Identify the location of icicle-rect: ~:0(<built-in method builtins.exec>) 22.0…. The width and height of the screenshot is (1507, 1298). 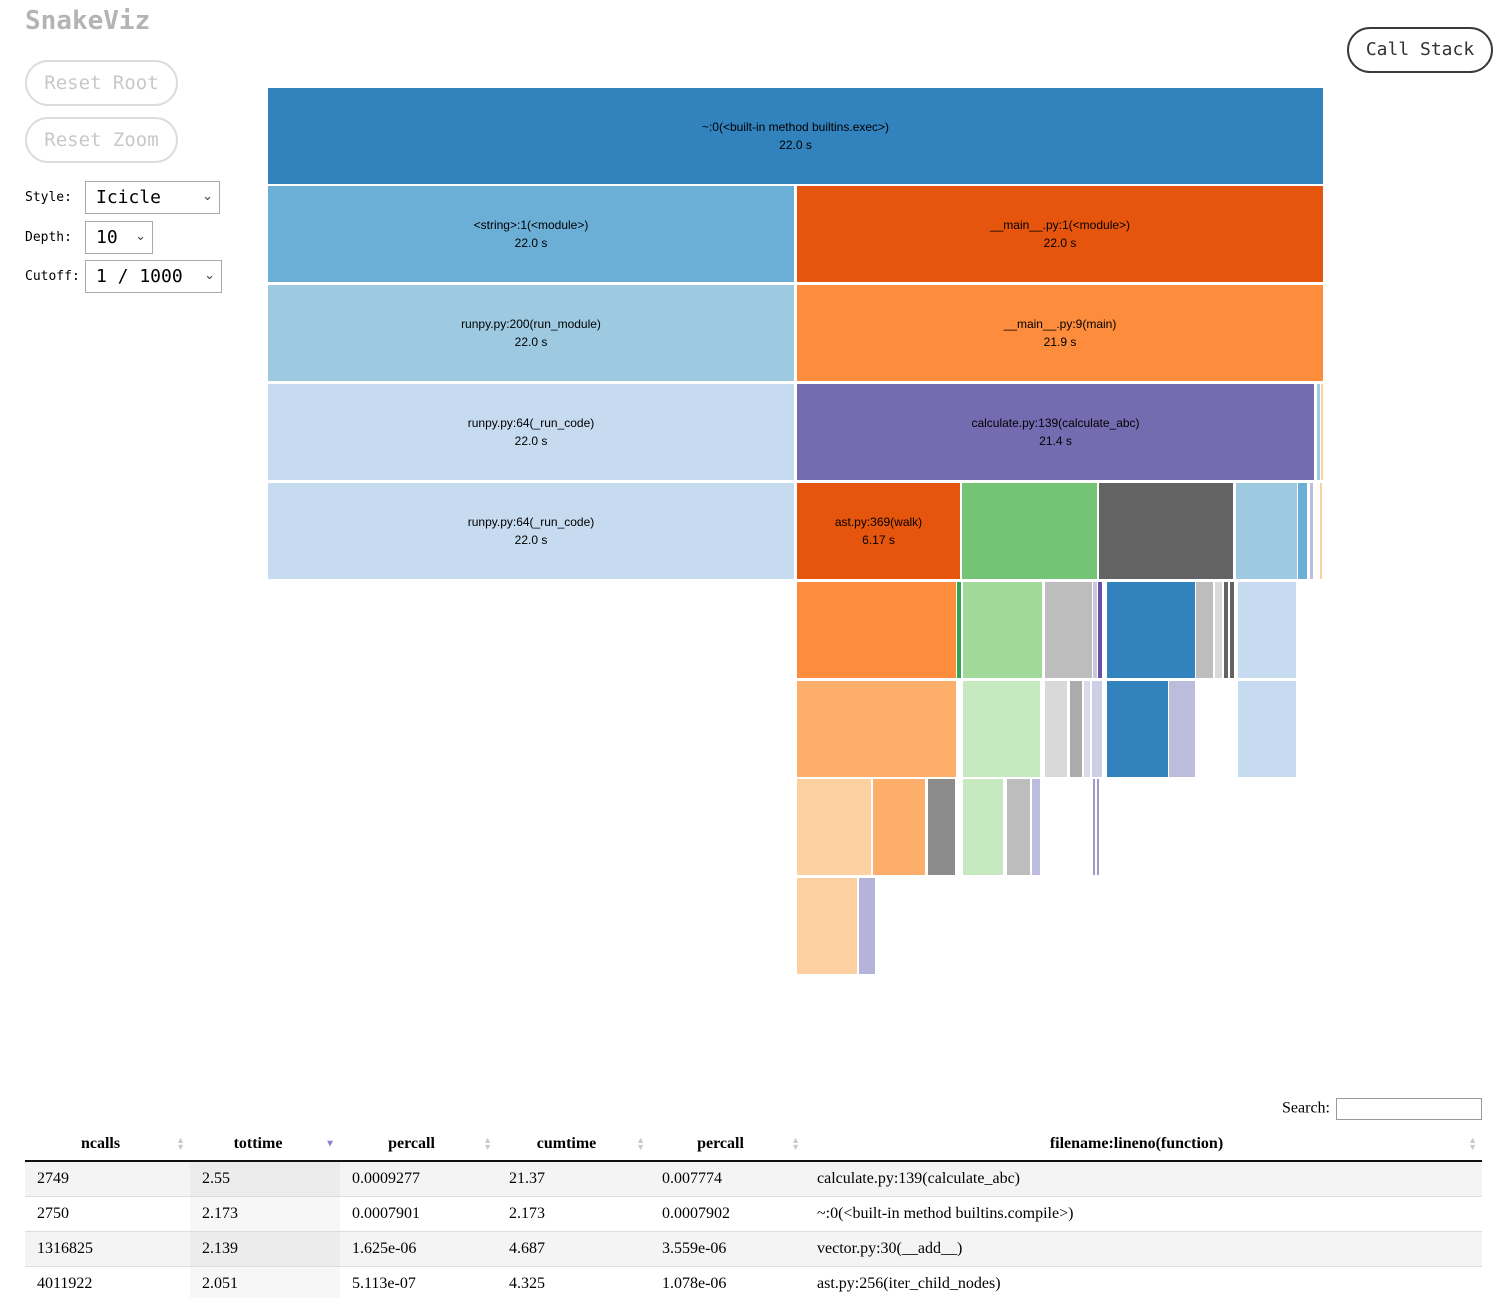
(795, 136).